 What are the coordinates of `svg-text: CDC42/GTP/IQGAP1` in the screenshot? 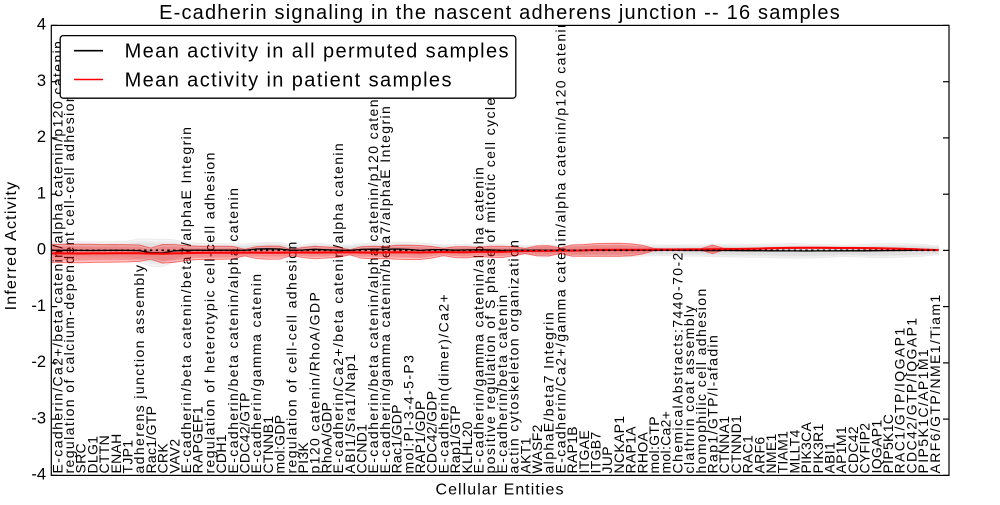 It's located at (911, 395).